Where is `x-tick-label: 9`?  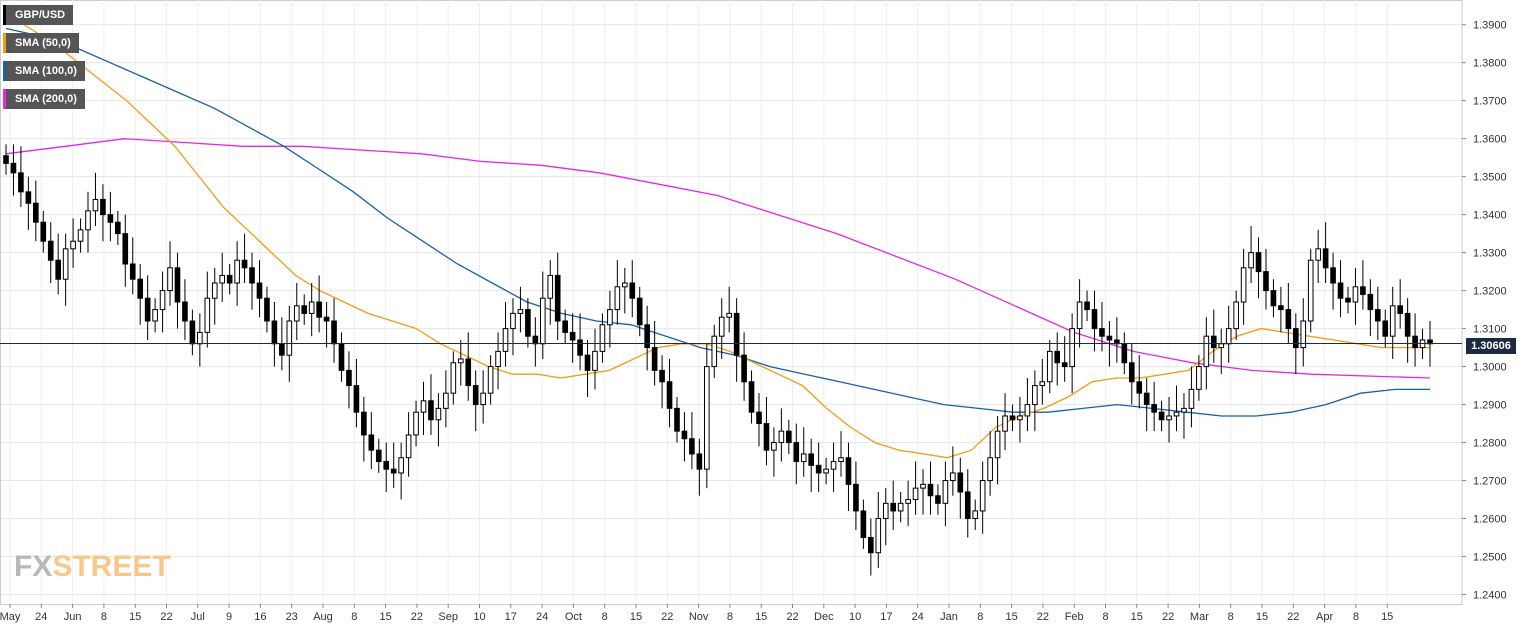 x-tick-label: 9 is located at coordinates (229, 617).